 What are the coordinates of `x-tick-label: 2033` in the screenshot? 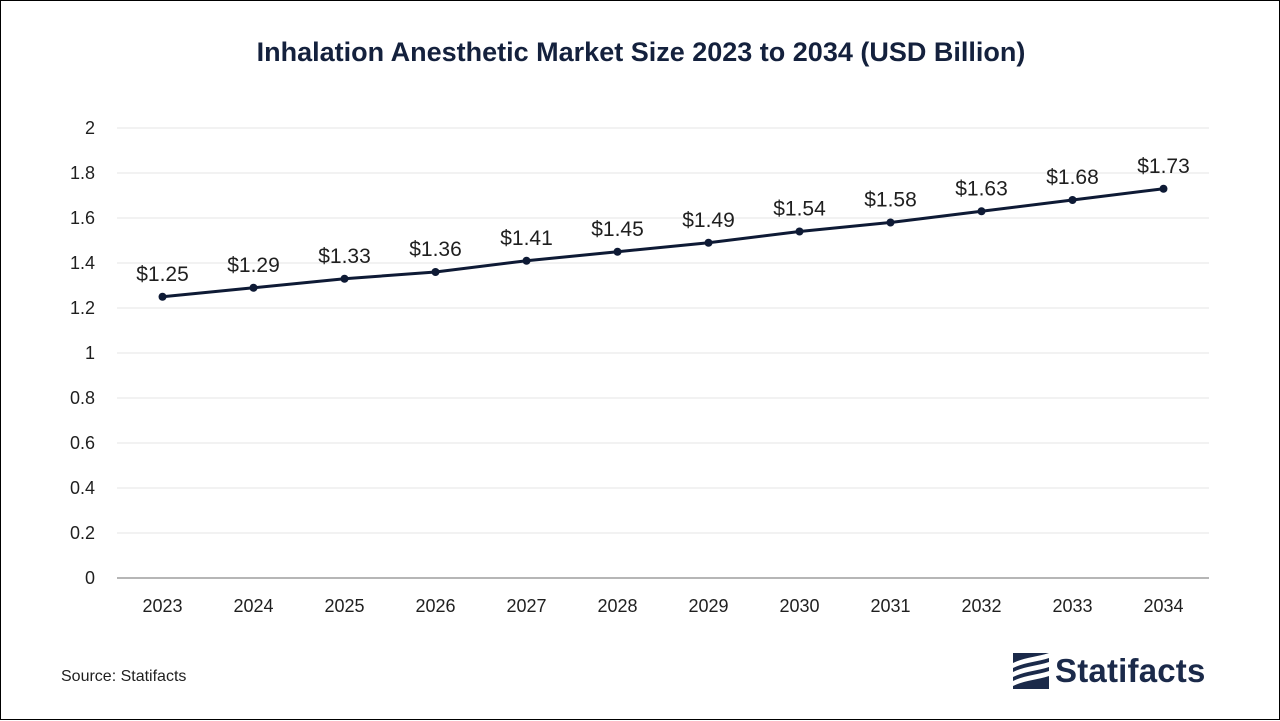 It's located at (1072, 606).